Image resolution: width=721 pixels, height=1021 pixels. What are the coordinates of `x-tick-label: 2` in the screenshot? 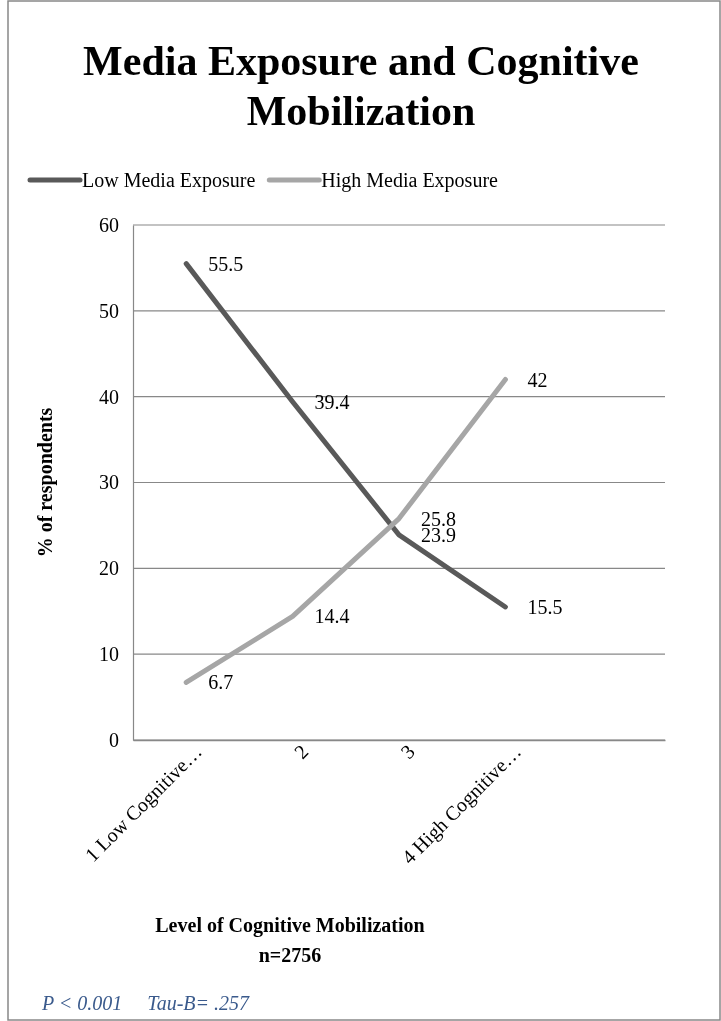 It's located at (301, 751).